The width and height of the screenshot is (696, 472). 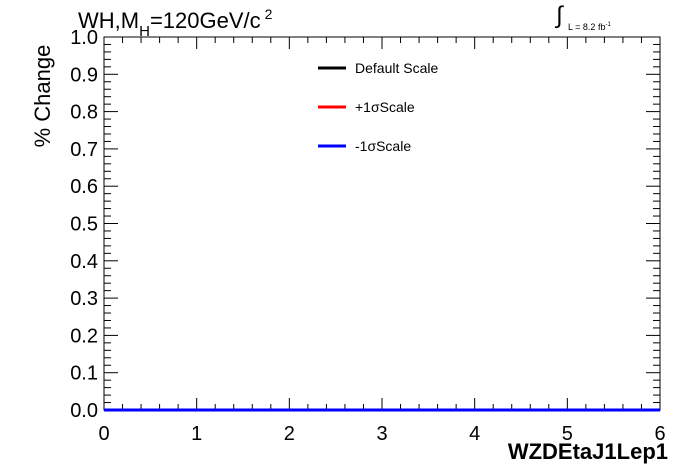 What do you see at coordinates (396, 68) in the screenshot?
I see `legend-label: Default Scale` at bounding box center [396, 68].